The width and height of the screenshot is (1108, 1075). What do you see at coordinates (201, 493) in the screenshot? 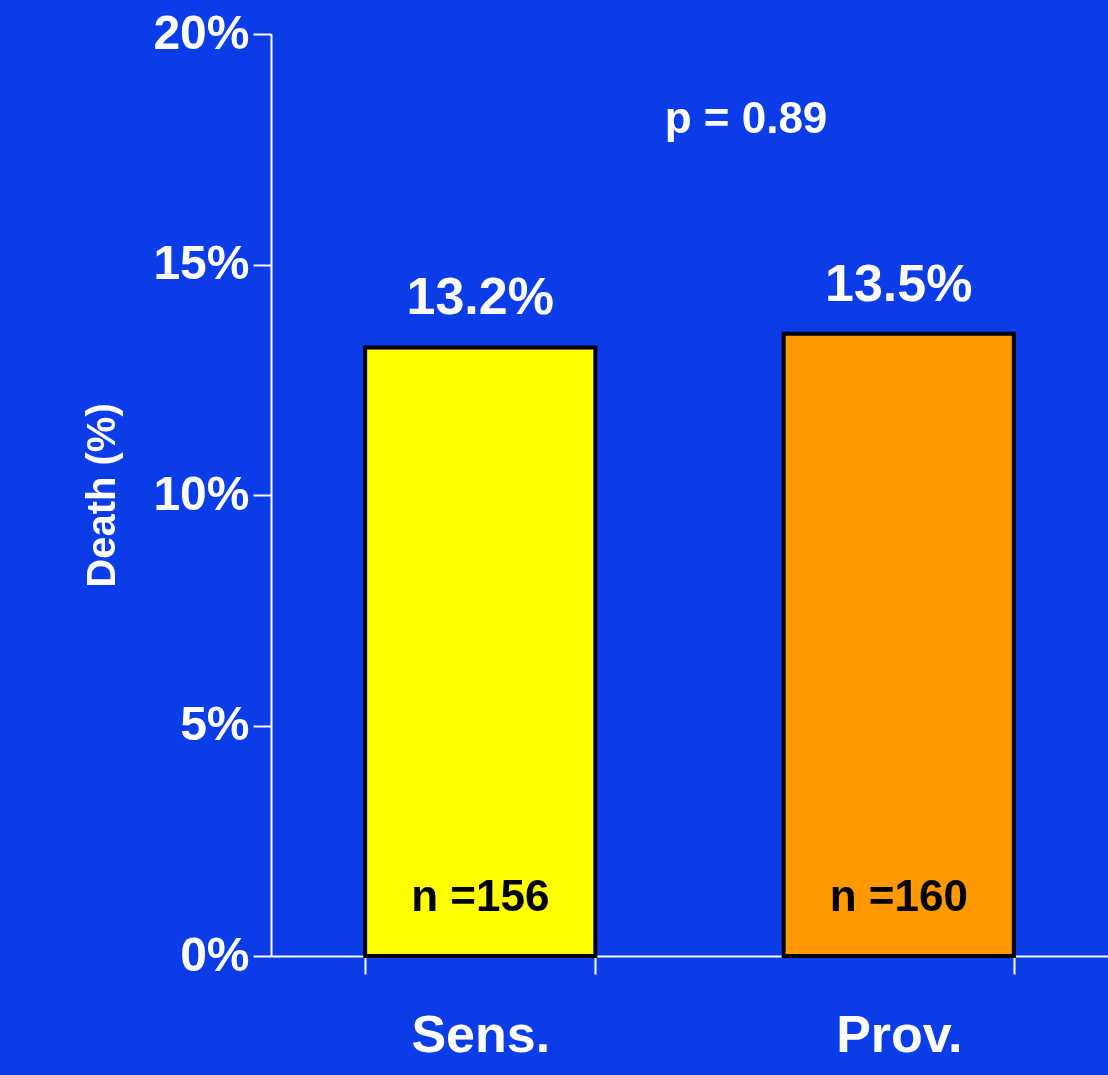
I see `y-tick-label: 10%` at bounding box center [201, 493].